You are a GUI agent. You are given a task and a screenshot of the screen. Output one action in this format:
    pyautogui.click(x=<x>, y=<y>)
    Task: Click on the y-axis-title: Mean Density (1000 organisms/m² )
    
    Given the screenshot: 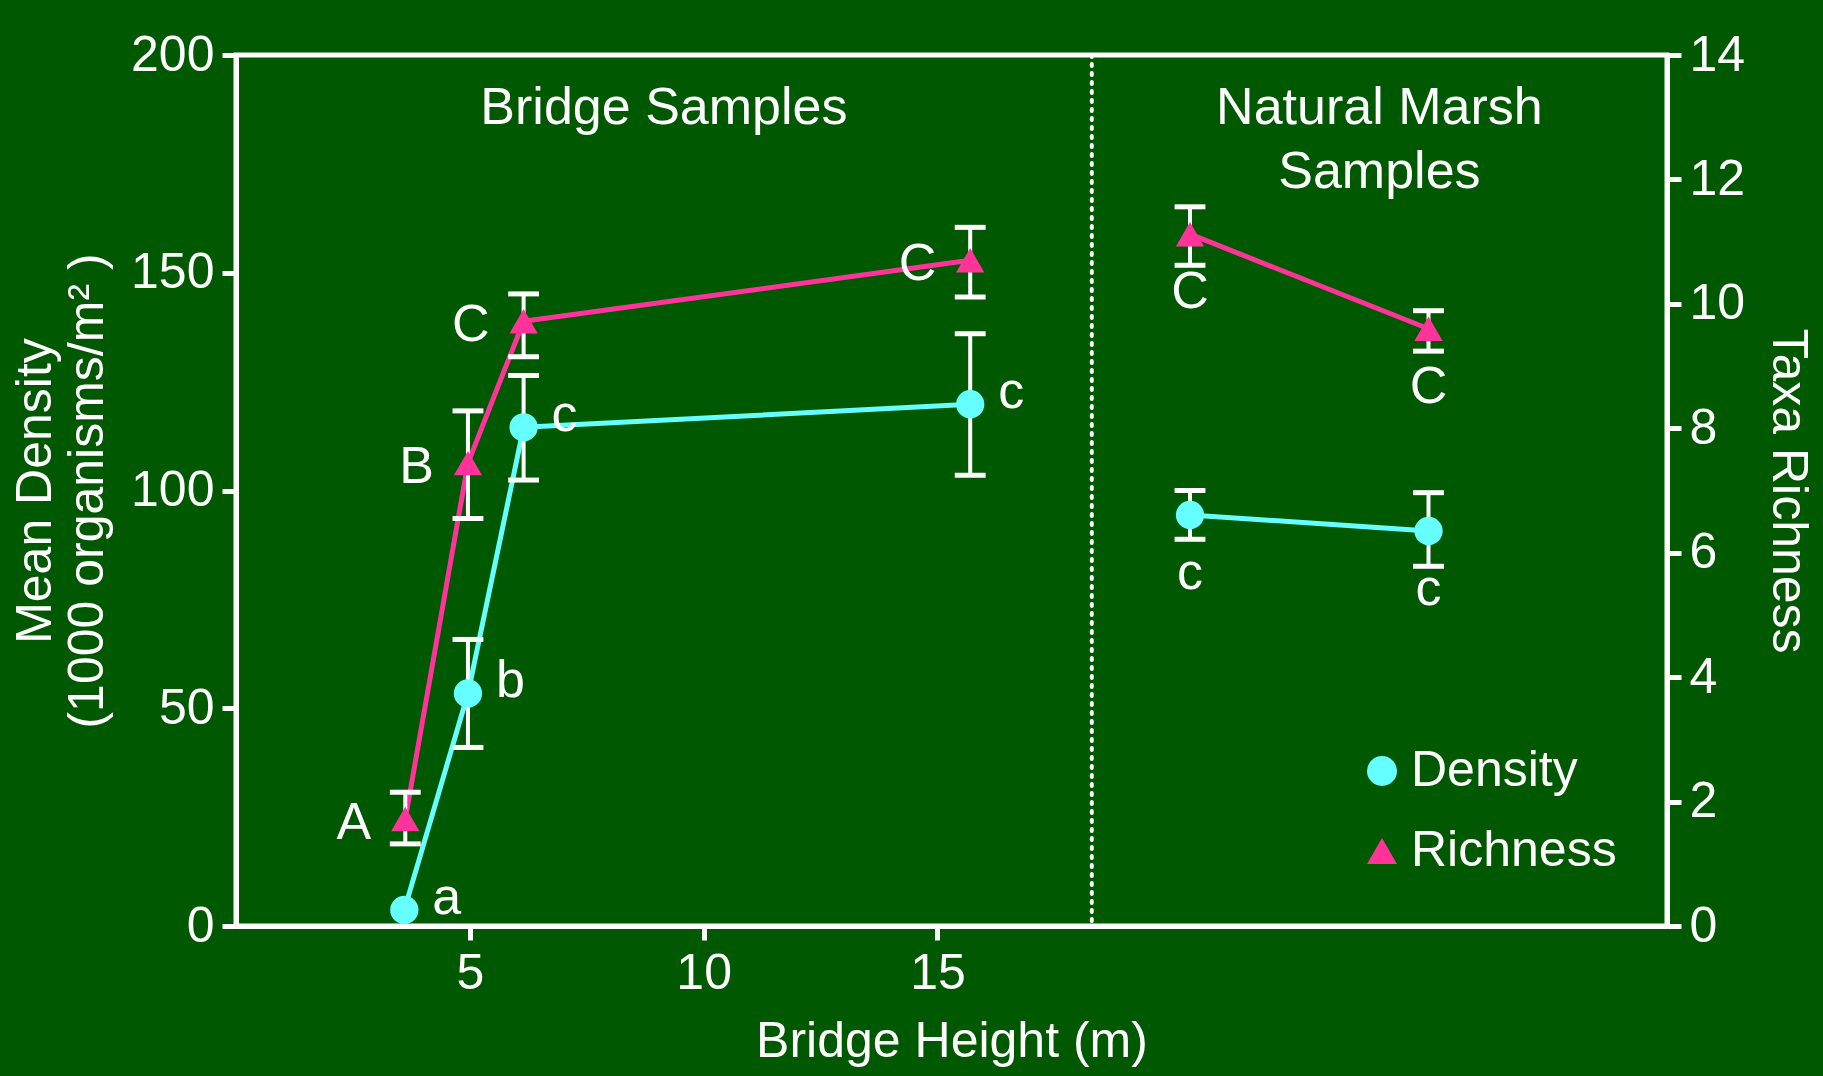 What is the action you would take?
    pyautogui.click(x=60, y=491)
    